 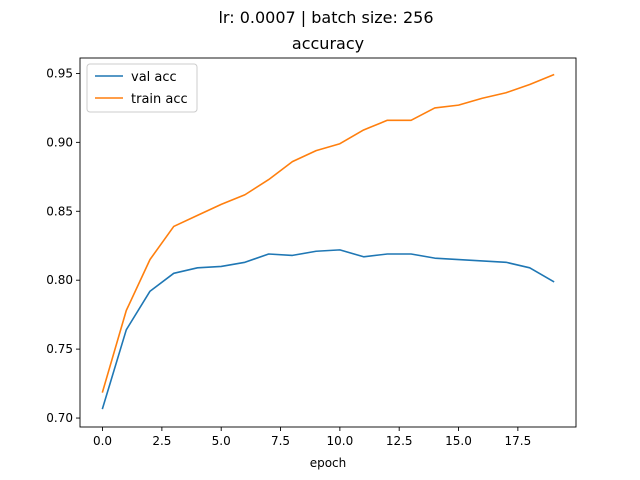 What do you see at coordinates (399, 441) in the screenshot?
I see `x-tick-label: 12.5` at bounding box center [399, 441].